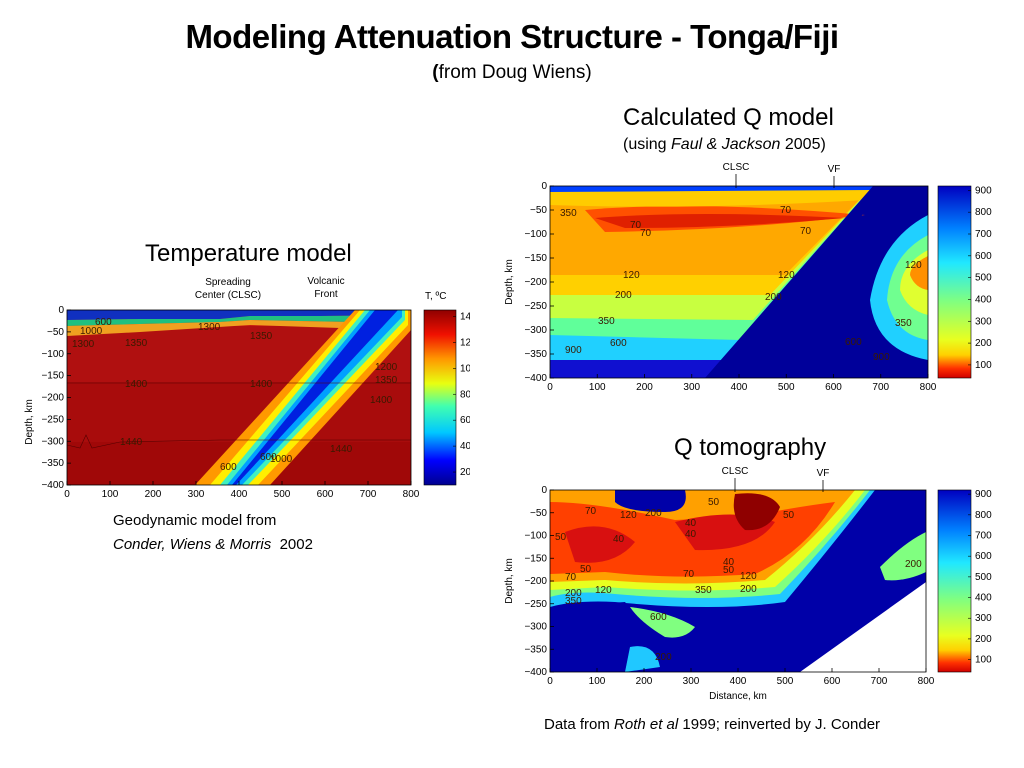 The height and width of the screenshot is (768, 1024). What do you see at coordinates (228, 282) in the screenshot?
I see `temp-marker-spreading-l1: Spreading` at bounding box center [228, 282].